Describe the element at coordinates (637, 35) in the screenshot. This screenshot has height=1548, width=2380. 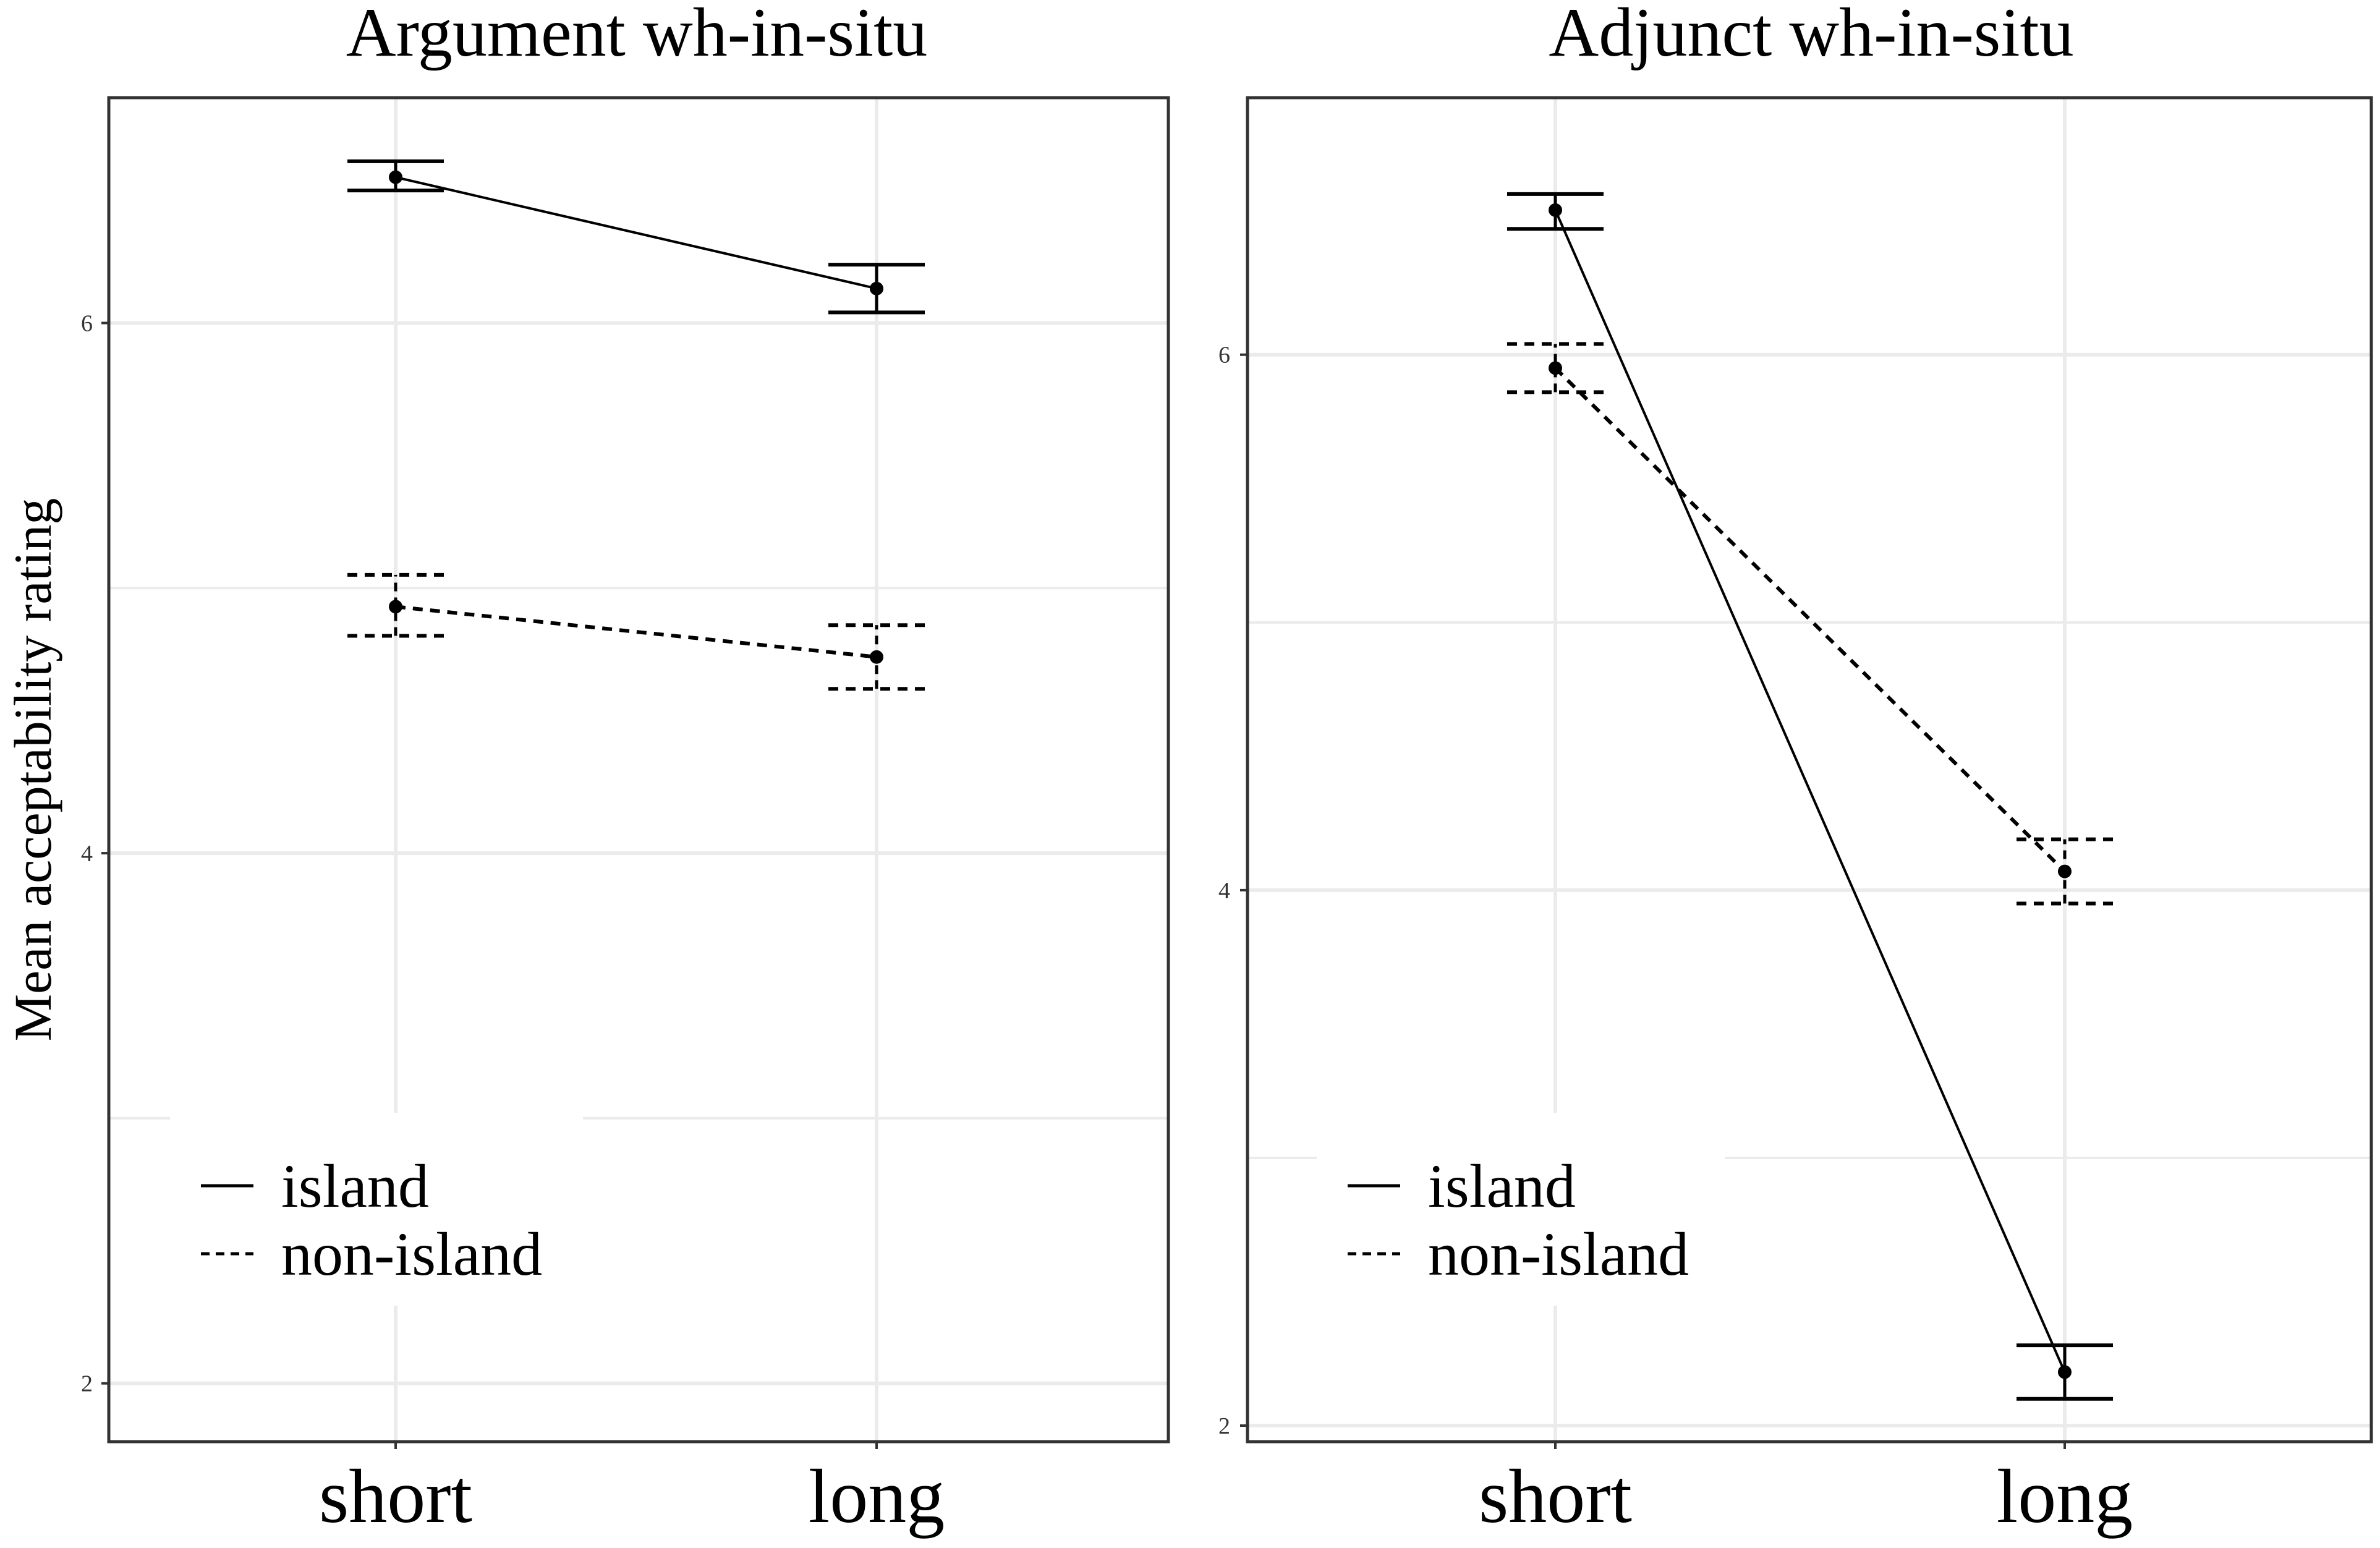
I see `panel-title: Argument wh-in-situ` at that location.